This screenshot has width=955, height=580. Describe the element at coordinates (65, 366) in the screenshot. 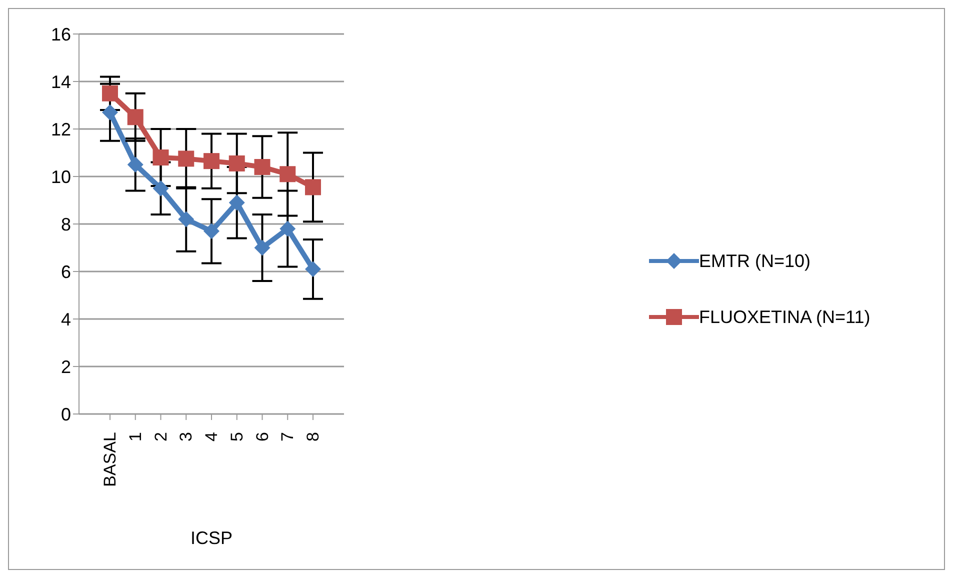

I see `y-tick-label: 2` at that location.